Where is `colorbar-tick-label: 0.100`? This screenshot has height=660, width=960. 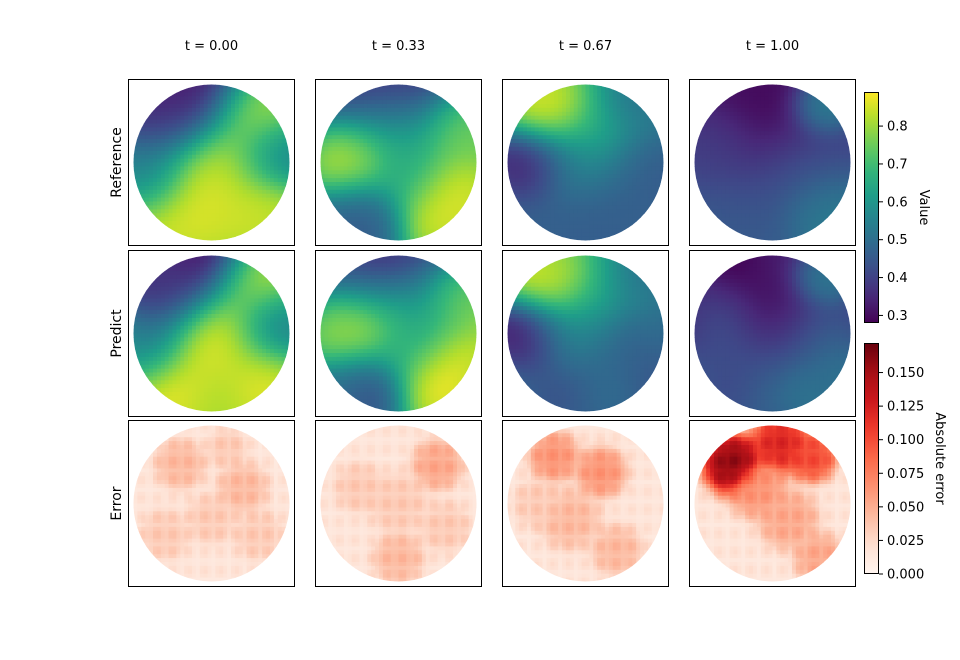 colorbar-tick-label: 0.100 is located at coordinates (905, 440).